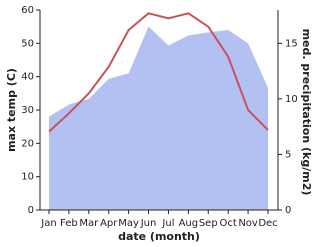 Image resolution: width=320 pixels, height=247 pixels. What do you see at coordinates (27, 177) in the screenshot?
I see `y-tick-label: 10` at bounding box center [27, 177].